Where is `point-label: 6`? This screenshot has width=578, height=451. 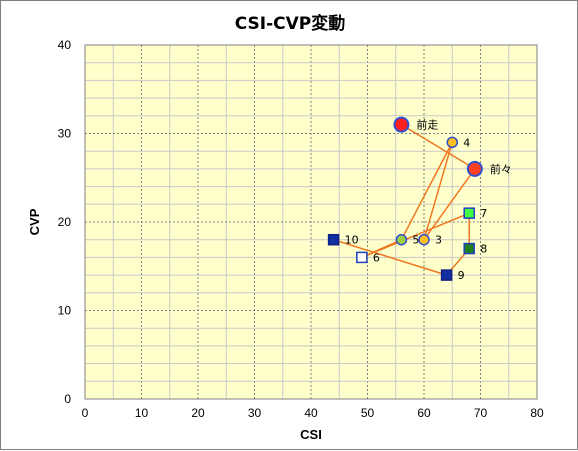 point-label: 6 is located at coordinates (376, 257).